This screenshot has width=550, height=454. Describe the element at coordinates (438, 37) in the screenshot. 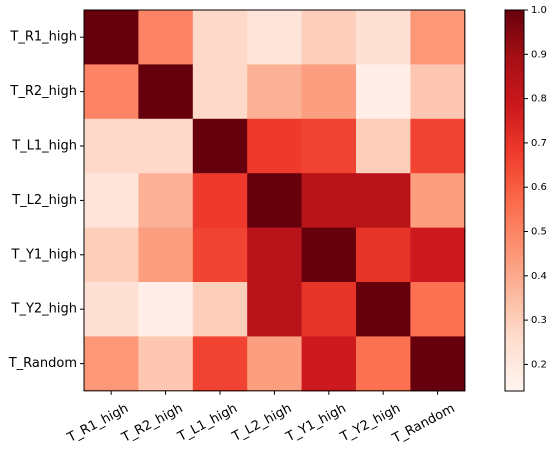

I see `heatmap-cell-r0-c6` at that location.